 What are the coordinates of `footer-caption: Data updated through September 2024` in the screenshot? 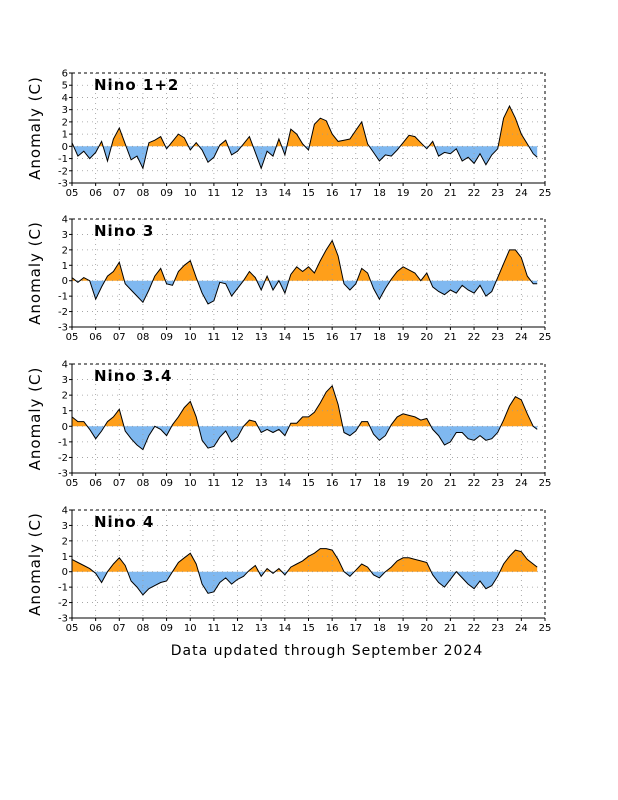 It's located at (327, 651).